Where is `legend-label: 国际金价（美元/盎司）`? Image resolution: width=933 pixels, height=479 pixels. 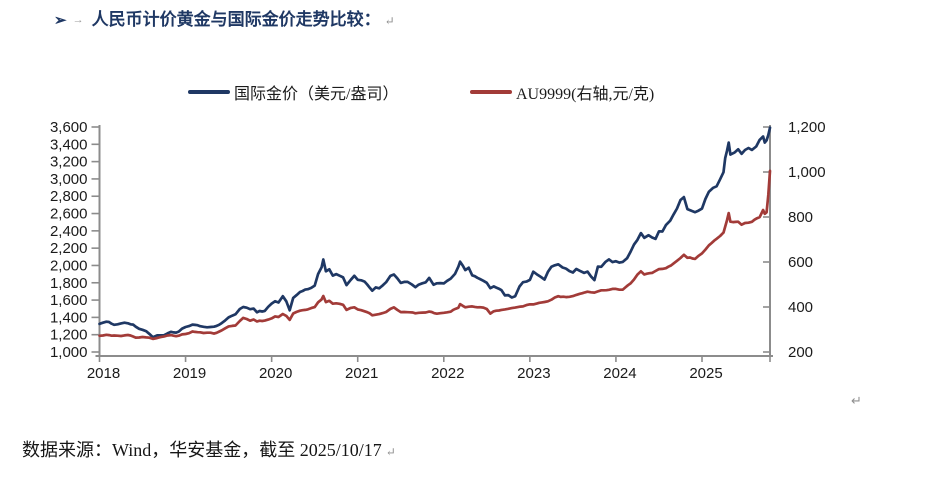 legend-label: 国际金价（美元/盎司） is located at coordinates (316, 94).